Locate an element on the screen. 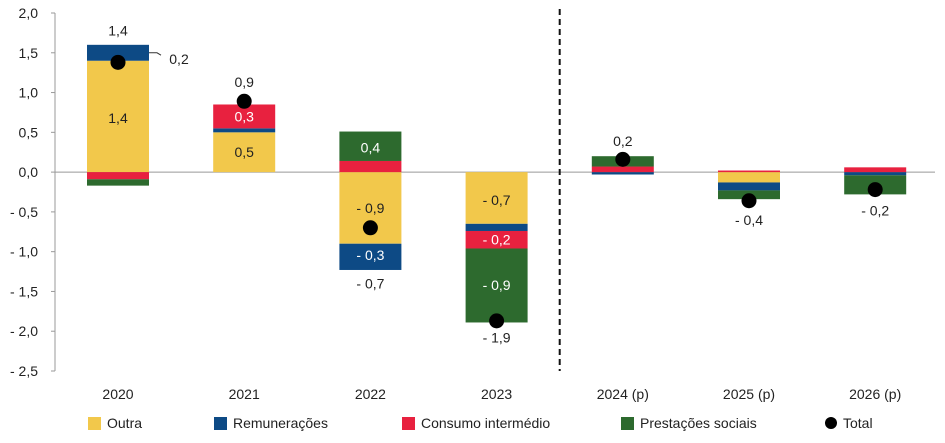  y-tick-label: 1,0 is located at coordinates (29, 93).